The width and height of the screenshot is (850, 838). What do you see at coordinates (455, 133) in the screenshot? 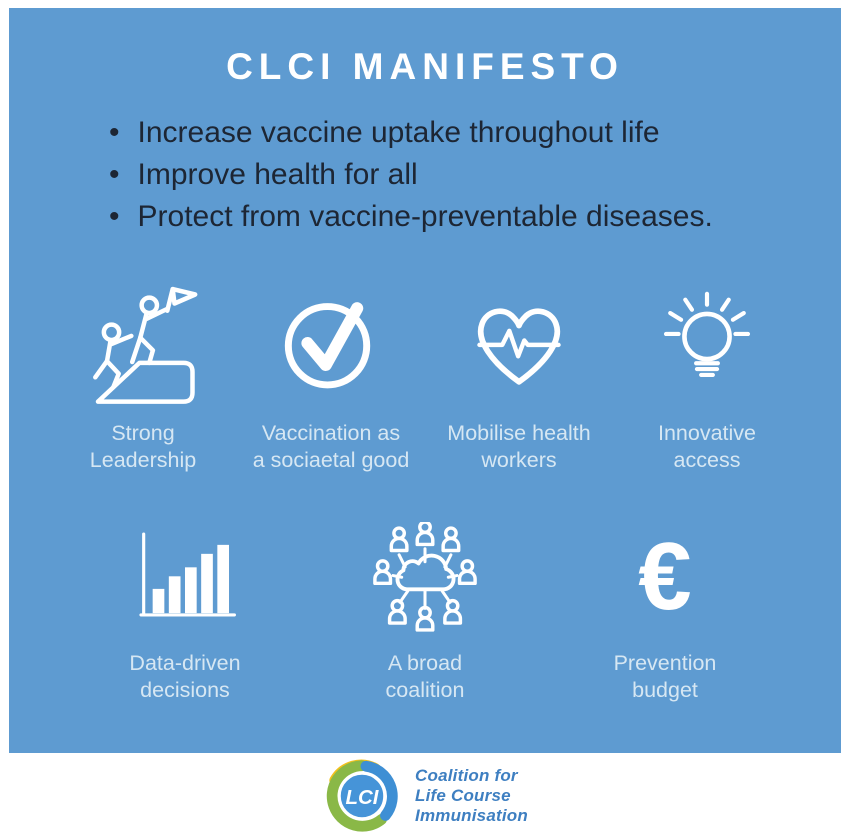
I see `bullet-item: Increase vaccine uptake throughout life` at bounding box center [455, 133].